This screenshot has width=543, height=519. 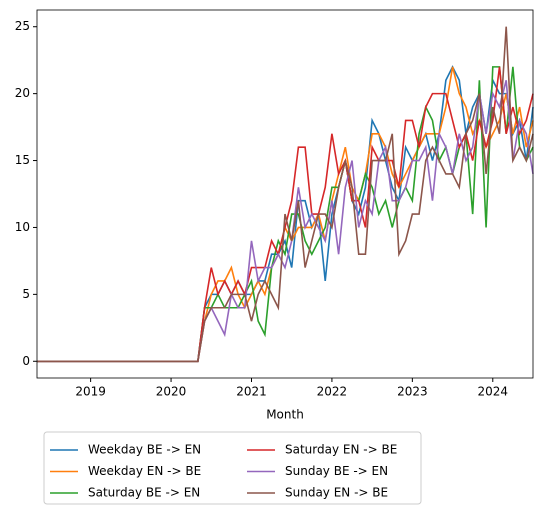 I want to click on x-tick-label: 2024, so click(x=493, y=392).